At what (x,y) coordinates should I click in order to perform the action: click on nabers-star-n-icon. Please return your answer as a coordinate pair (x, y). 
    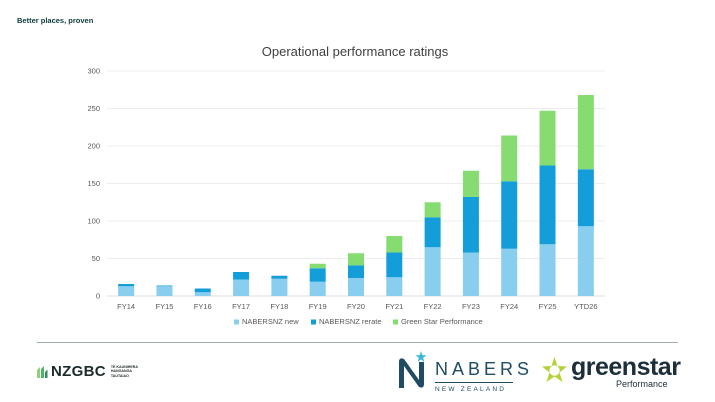
    Looking at the image, I should click on (413, 369).